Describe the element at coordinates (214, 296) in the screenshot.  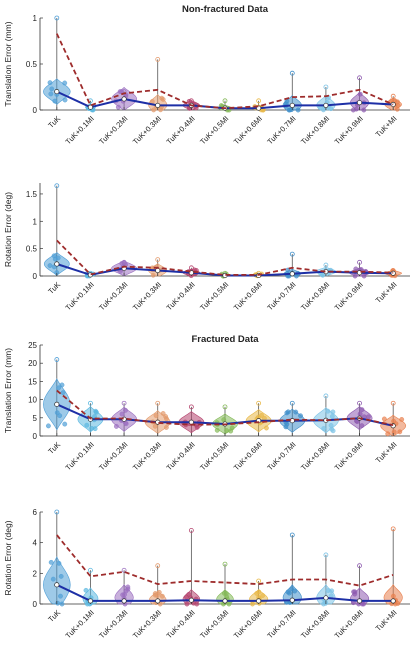
I see `x-tick-label: TuK+0.5MI` at that location.